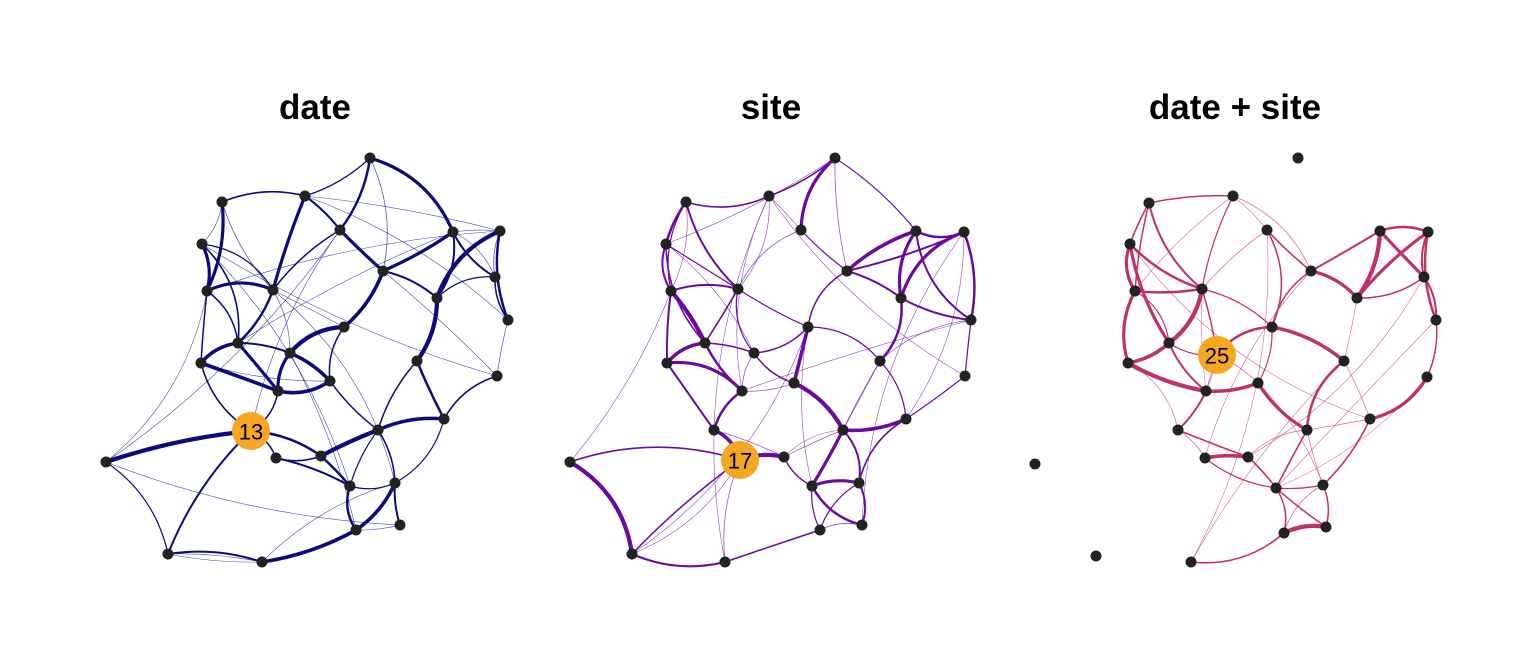 This screenshot has width=1536, height=672. What do you see at coordinates (251, 431) in the screenshot?
I see `highlight-node-circle` at bounding box center [251, 431].